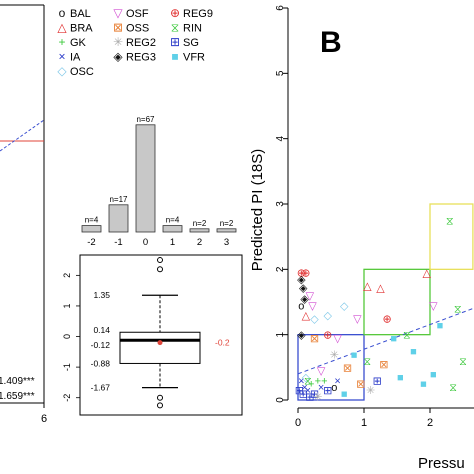 The width and height of the screenshot is (474, 474). Describe the element at coordinates (67, 305) in the screenshot. I see `box-y-tick-label: 1` at that location.